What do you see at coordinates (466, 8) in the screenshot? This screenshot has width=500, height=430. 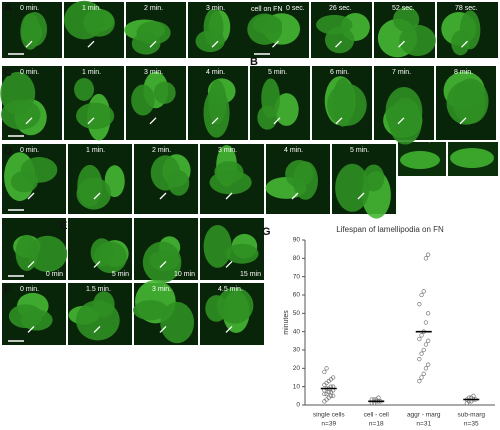 I see `time-label: 78 sec.` at bounding box center [466, 8].